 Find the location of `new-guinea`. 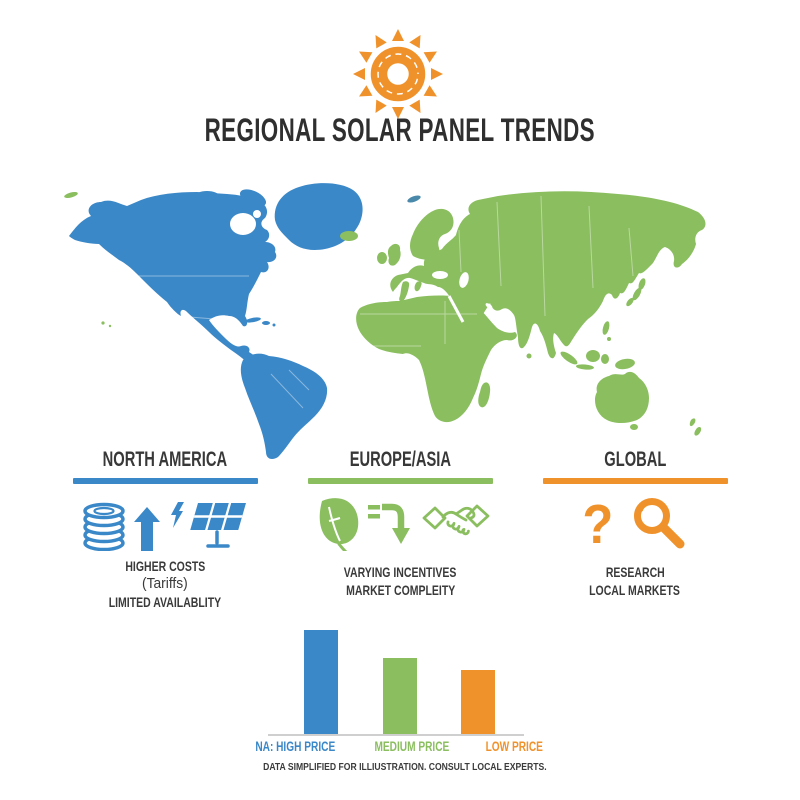

new-guinea is located at coordinates (625, 364).